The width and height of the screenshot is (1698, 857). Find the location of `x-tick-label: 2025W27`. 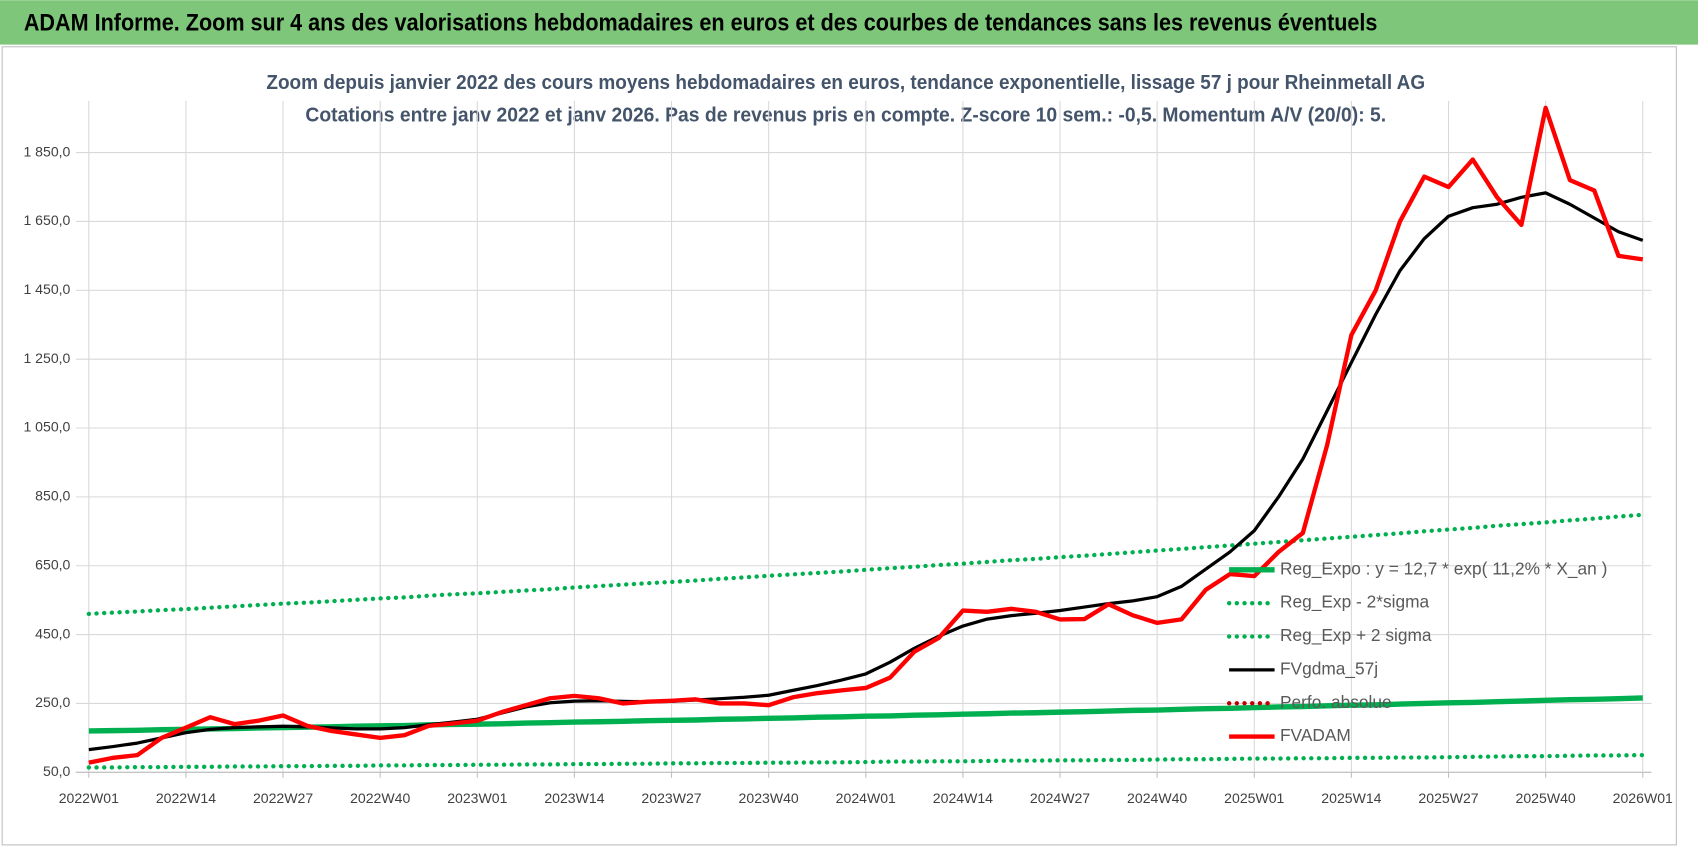

x-tick-label: 2025W27 is located at coordinates (1448, 798).